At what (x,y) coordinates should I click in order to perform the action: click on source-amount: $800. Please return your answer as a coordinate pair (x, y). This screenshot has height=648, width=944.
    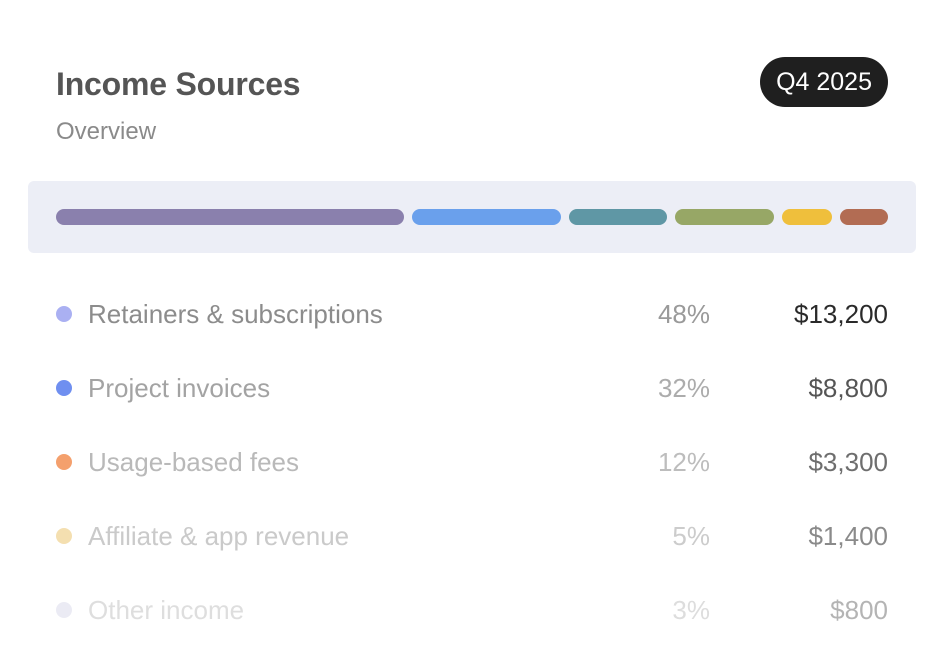
    Looking at the image, I should click on (859, 610).